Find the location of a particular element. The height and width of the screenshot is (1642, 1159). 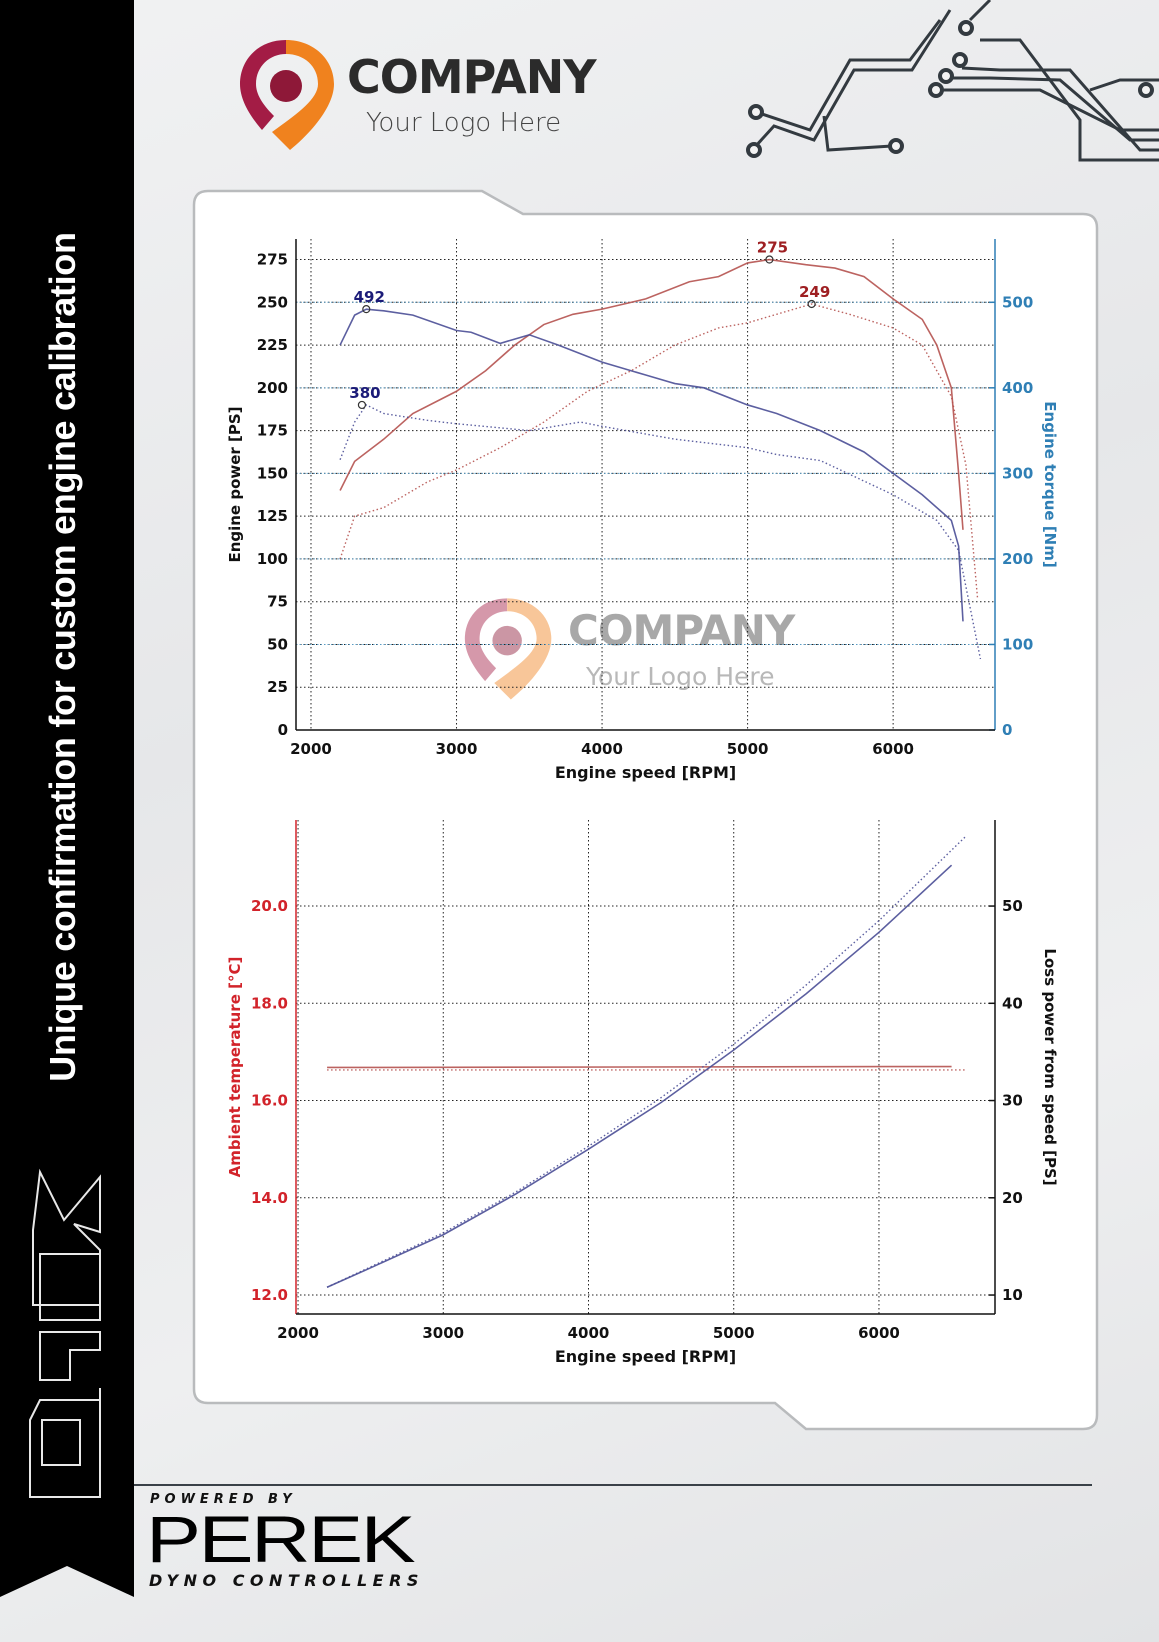

y2-tick-label: 500 is located at coordinates (1017, 302).